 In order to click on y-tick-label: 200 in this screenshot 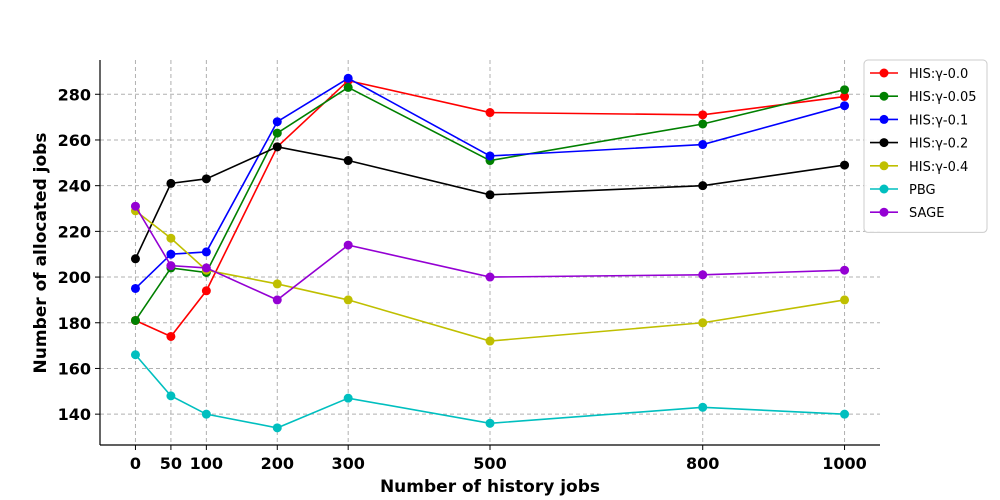, I will do `click(74, 277)`.